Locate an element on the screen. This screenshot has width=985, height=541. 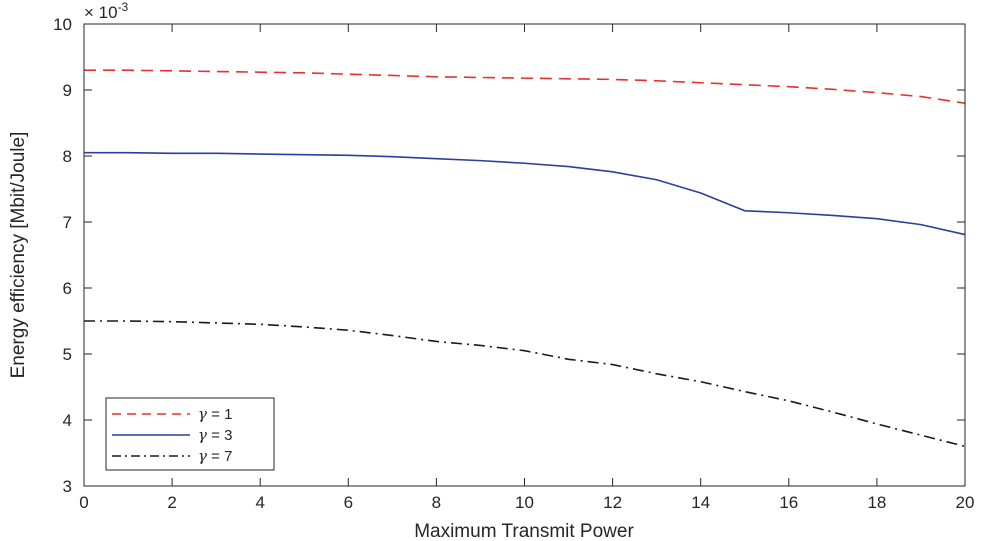
x-tick-label: 0 is located at coordinates (83, 502).